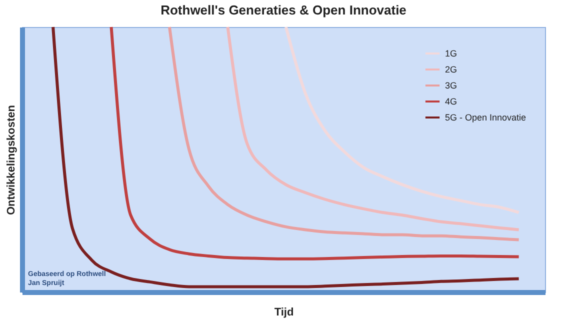 This screenshot has width=566, height=323. What do you see at coordinates (451, 85) in the screenshot?
I see `legend-label: 3G` at bounding box center [451, 85].